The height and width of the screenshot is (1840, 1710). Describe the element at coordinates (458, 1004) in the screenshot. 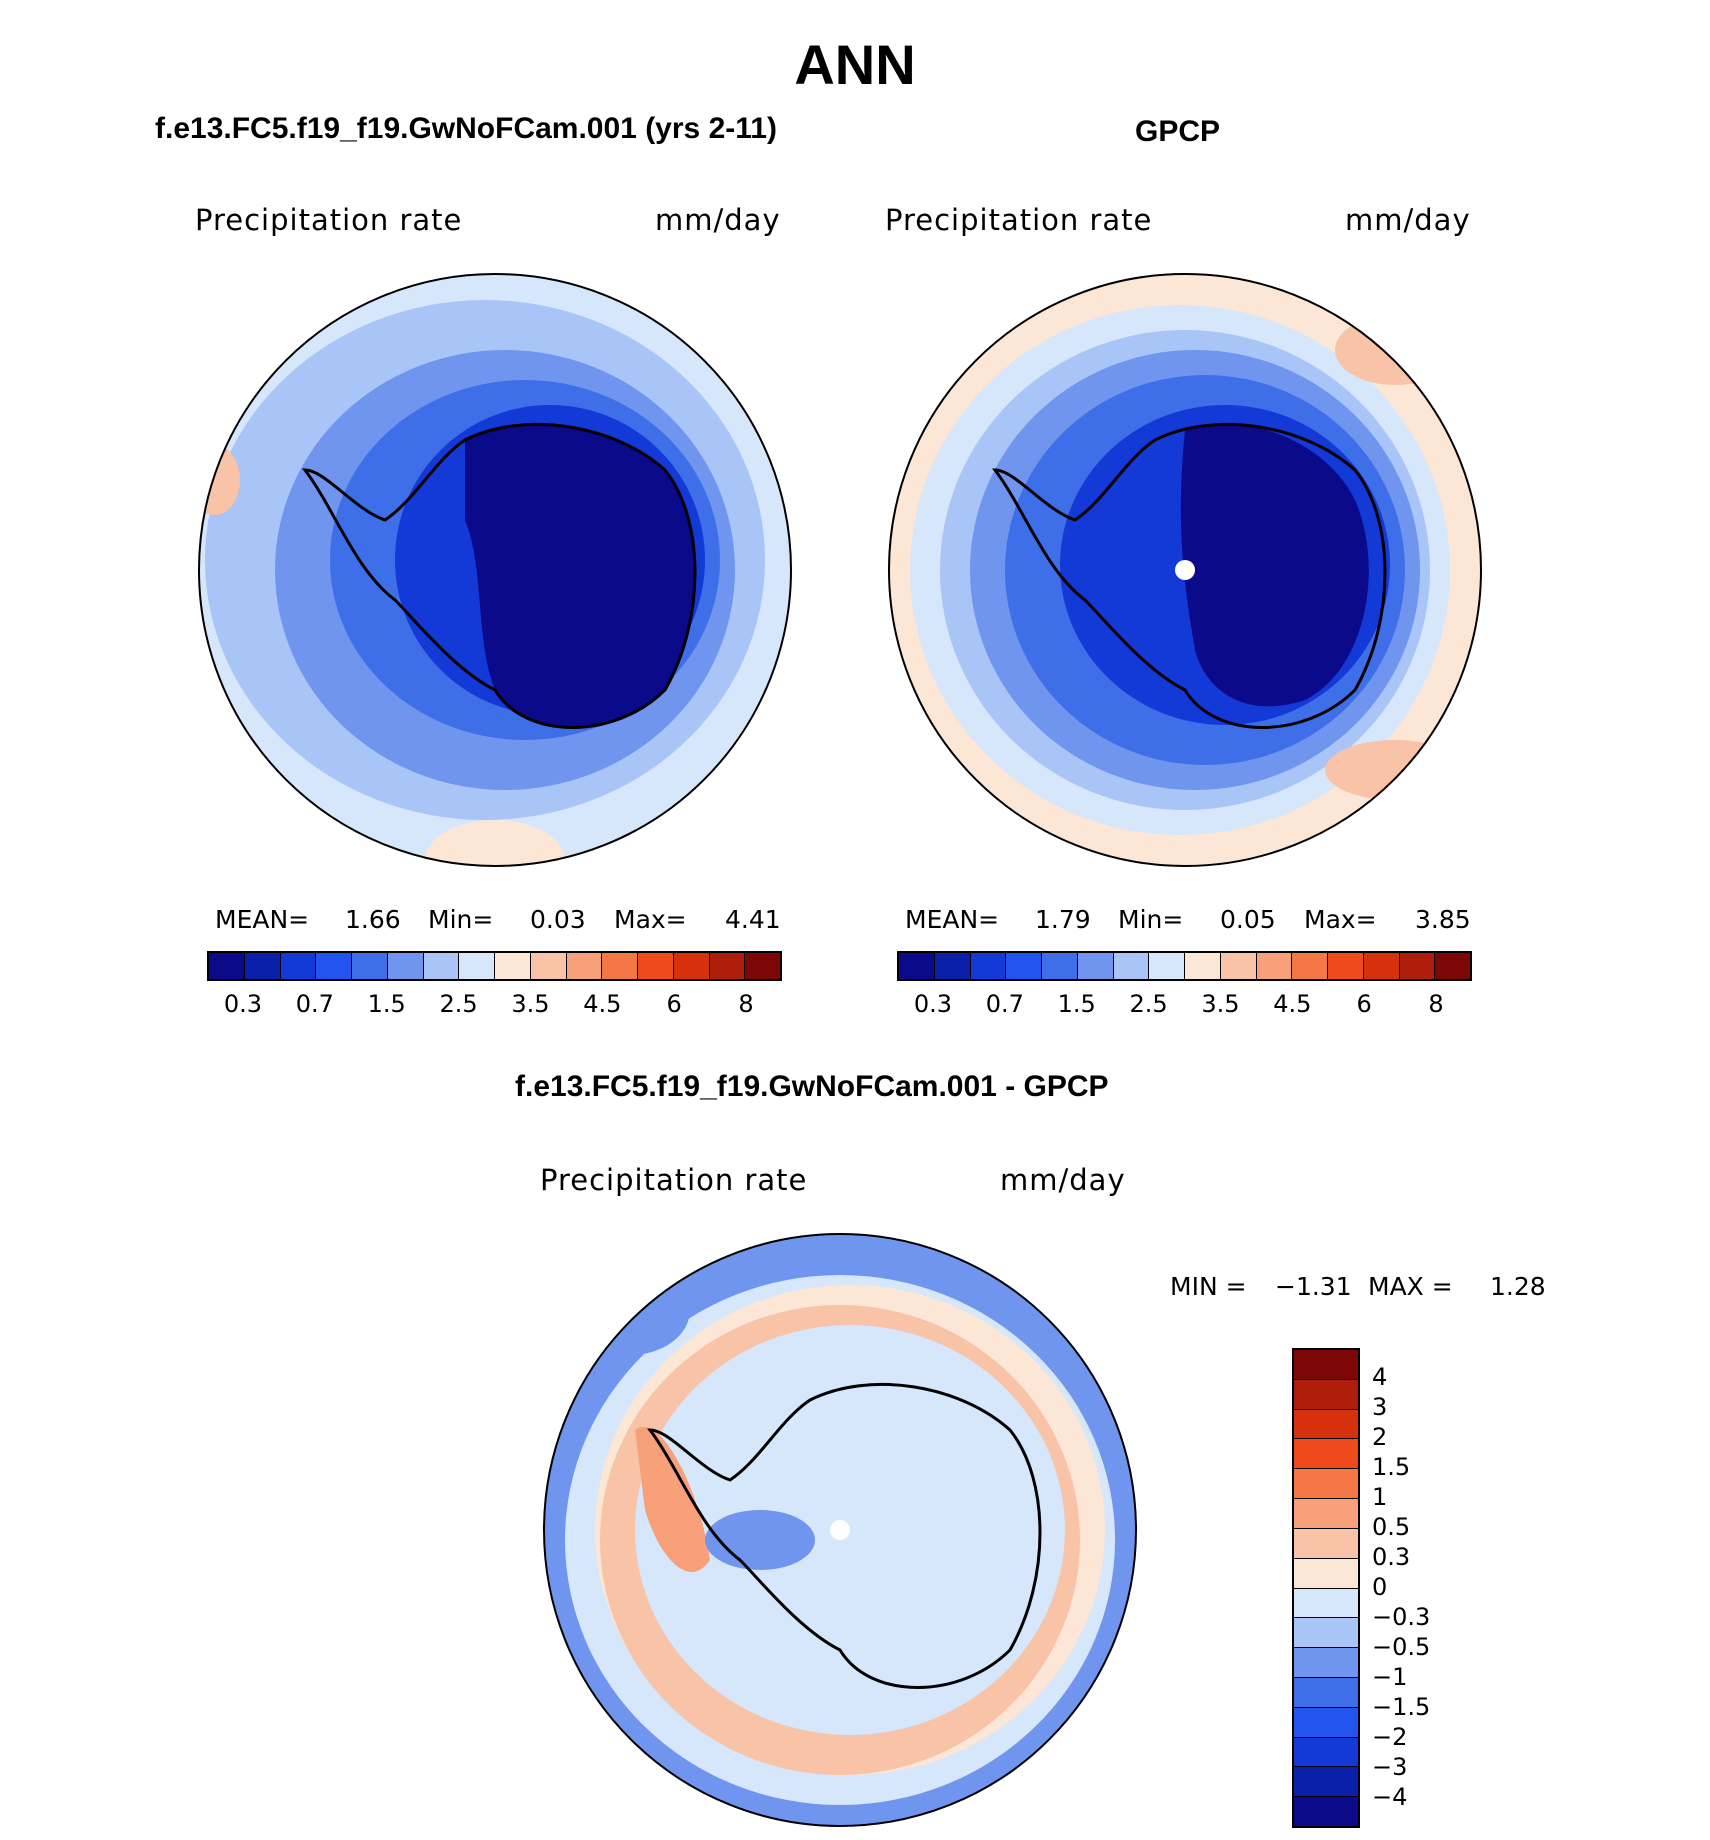

I see `model-colorbar-tick-label: 2.5` at that location.